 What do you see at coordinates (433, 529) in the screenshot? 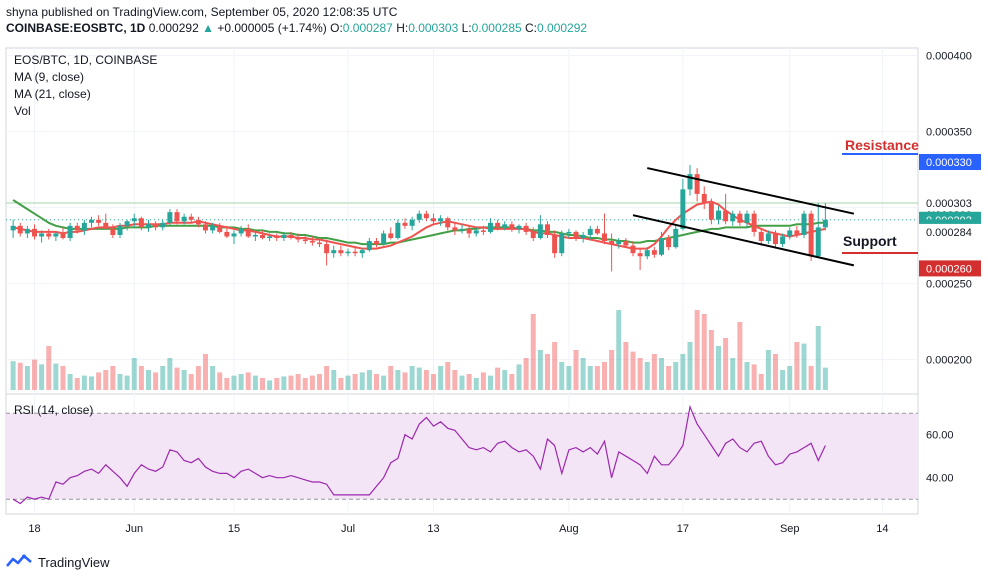
I see `time-tick-label: 13` at bounding box center [433, 529].